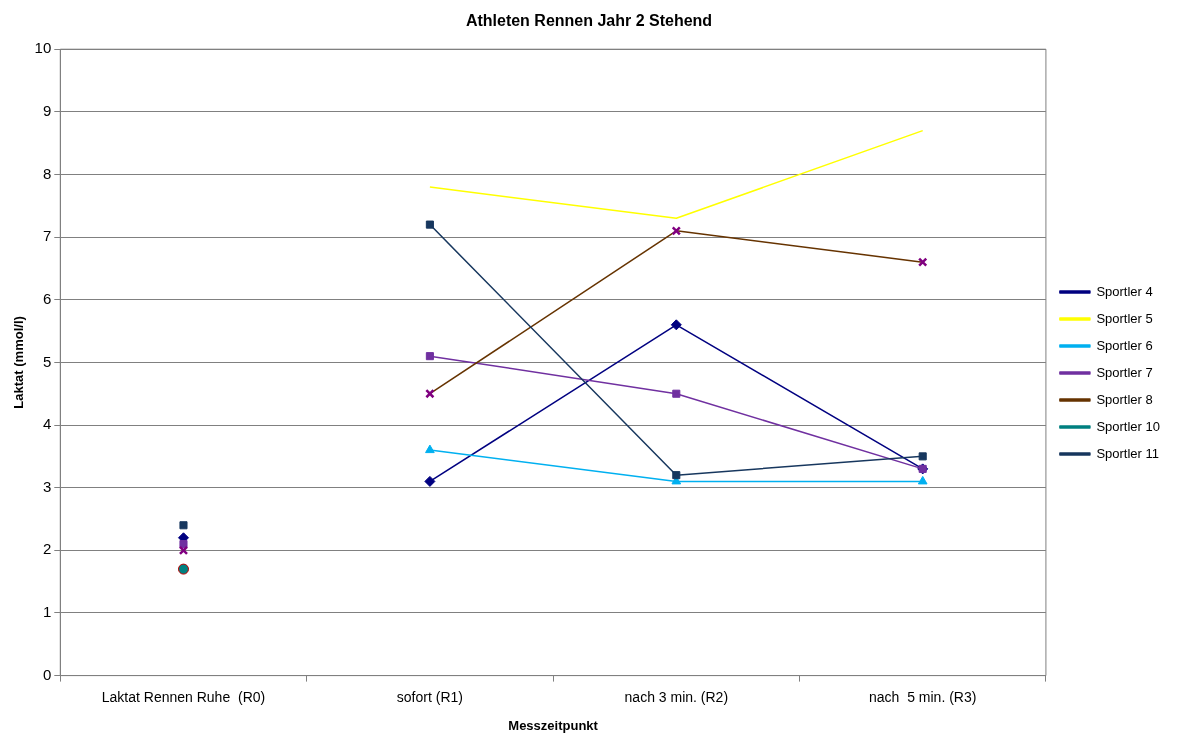 The image size is (1182, 749). What do you see at coordinates (47, 361) in the screenshot?
I see `y-tick-label: 5` at bounding box center [47, 361].